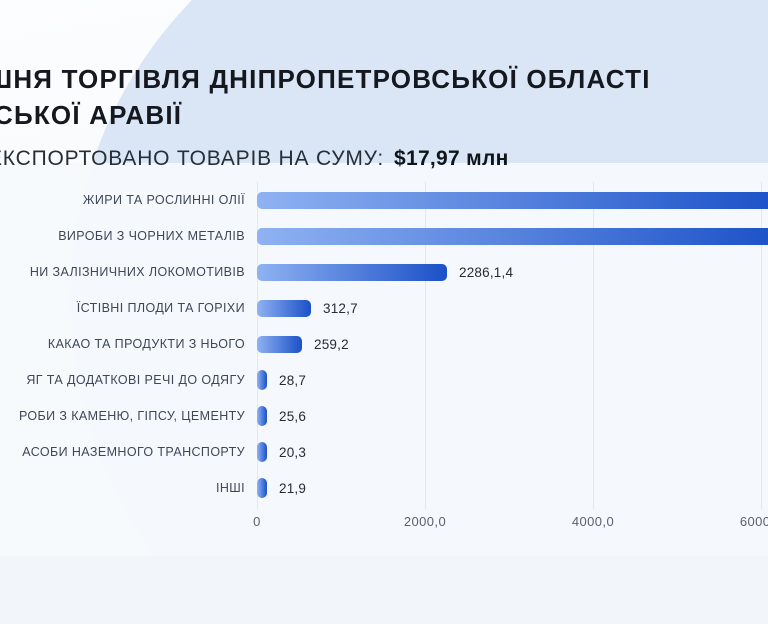 This screenshot has width=768, height=624. Describe the element at coordinates (131, 416) in the screenshot. I see `category-label: РОБИ З КАМЕНЮ, ГІПСУ, ЦЕМЕНТУ` at that location.